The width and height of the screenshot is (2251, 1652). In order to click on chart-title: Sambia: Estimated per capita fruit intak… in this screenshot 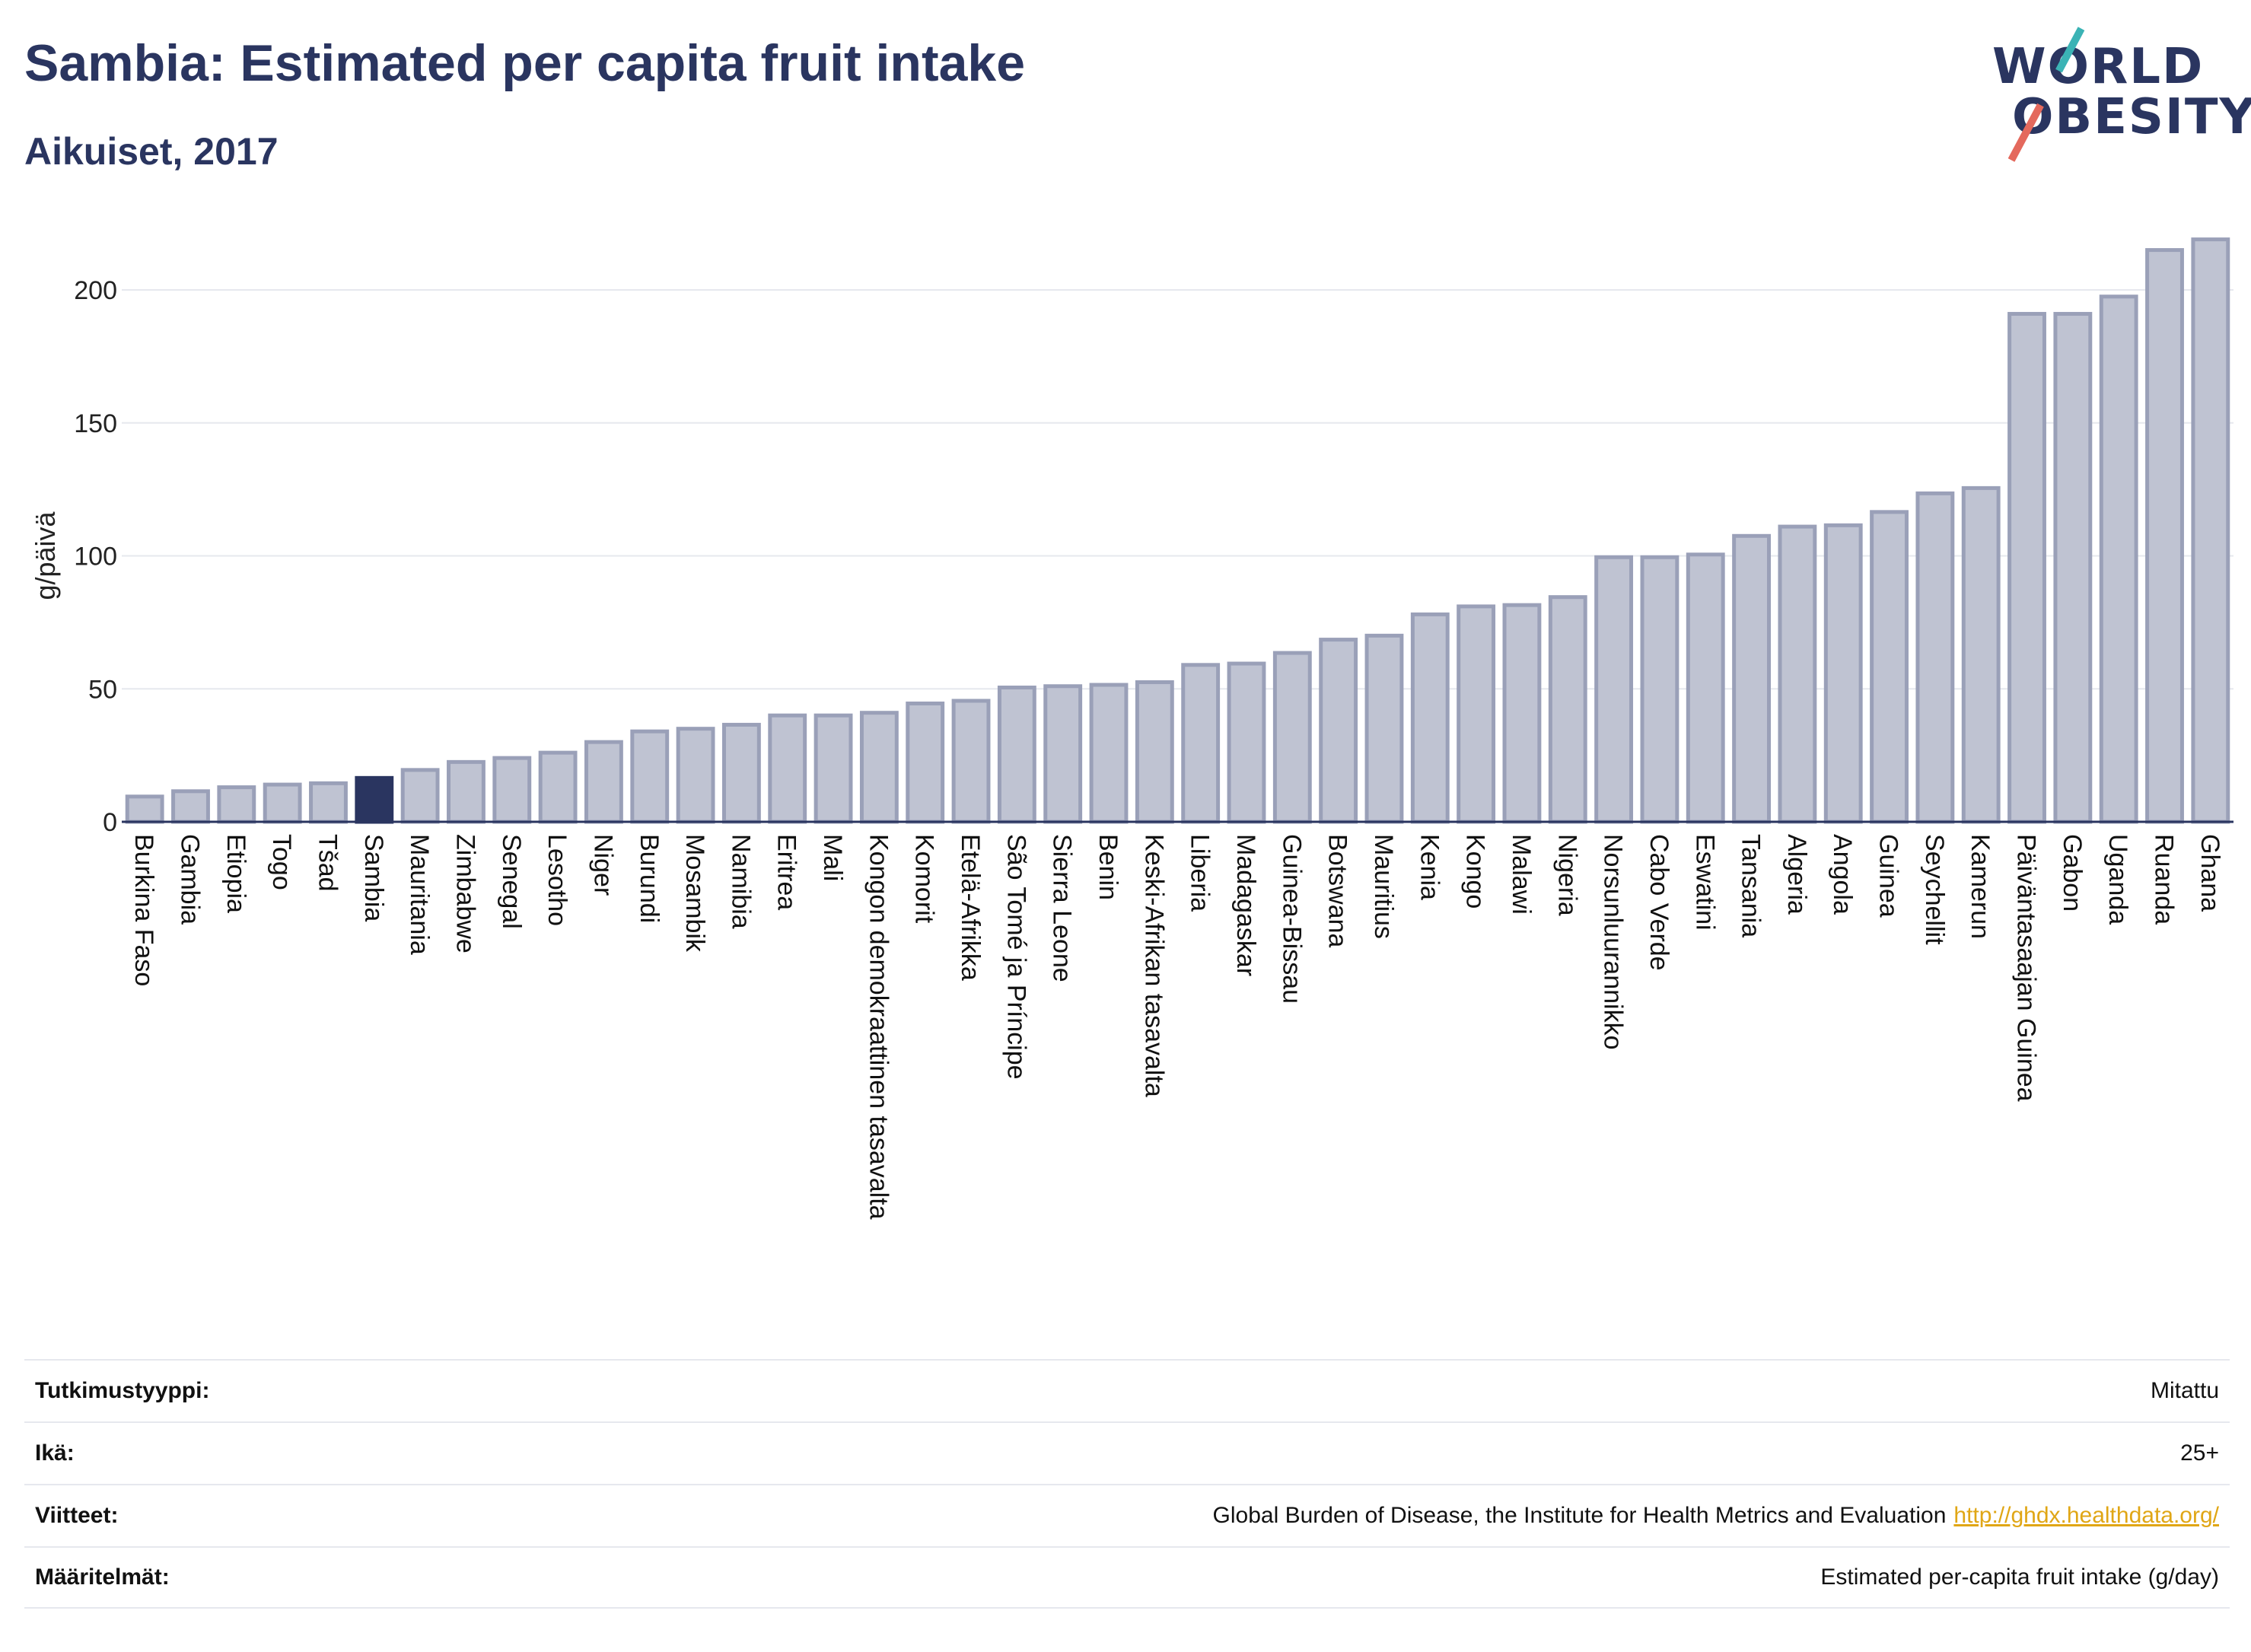, I will do `click(525, 63)`.